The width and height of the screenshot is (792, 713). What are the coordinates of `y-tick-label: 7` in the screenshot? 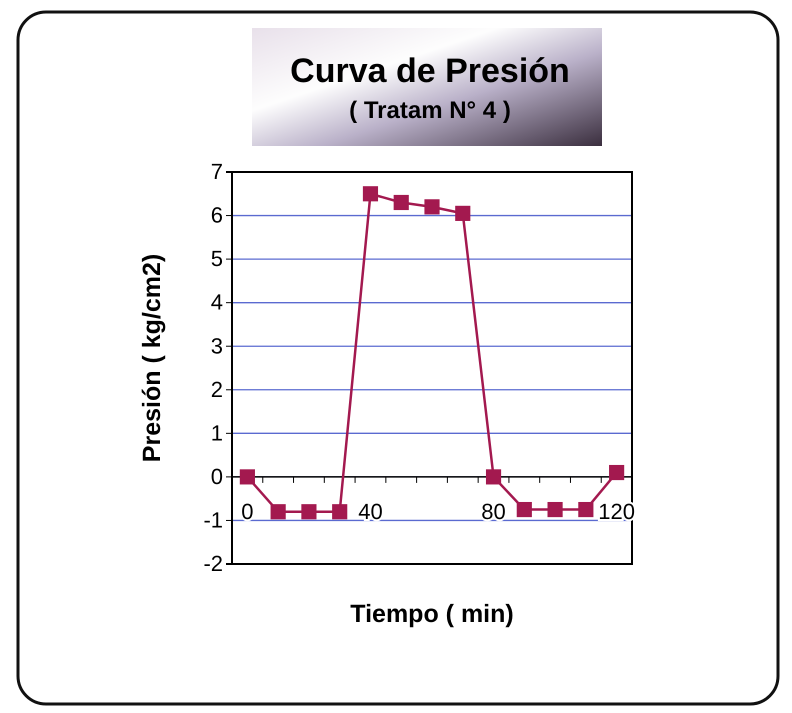 It's located at (216, 171).